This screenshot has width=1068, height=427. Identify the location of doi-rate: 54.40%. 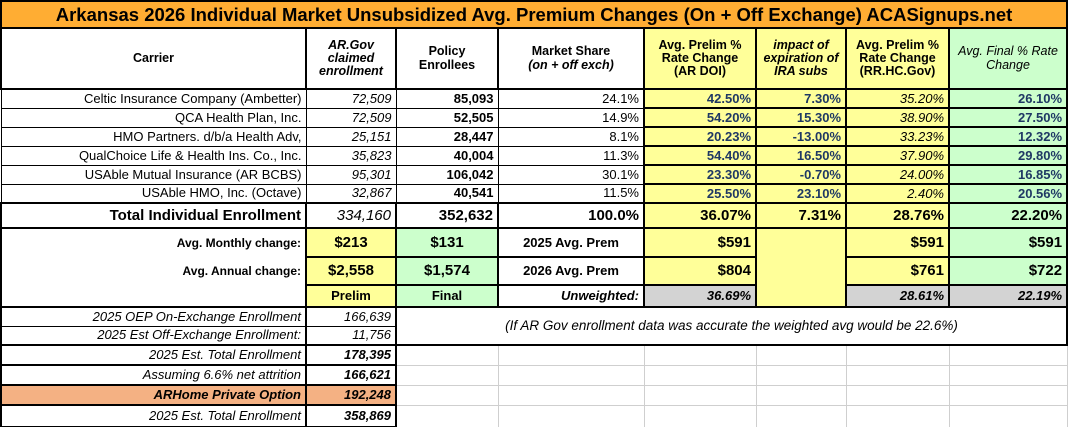
(700, 155).